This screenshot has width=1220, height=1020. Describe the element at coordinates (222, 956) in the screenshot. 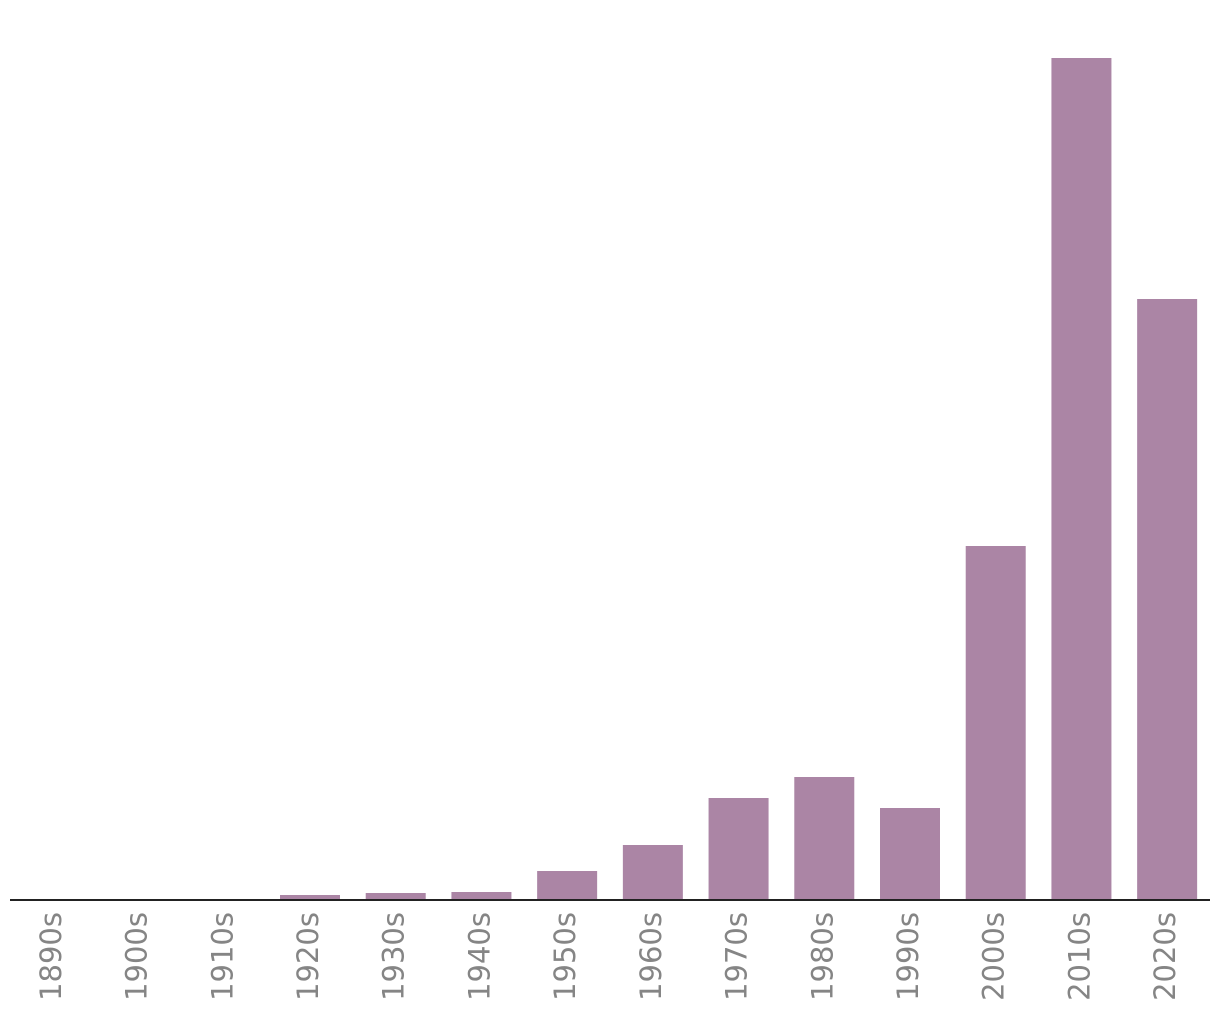

I see `x-tick-label: 1910s` at that location.